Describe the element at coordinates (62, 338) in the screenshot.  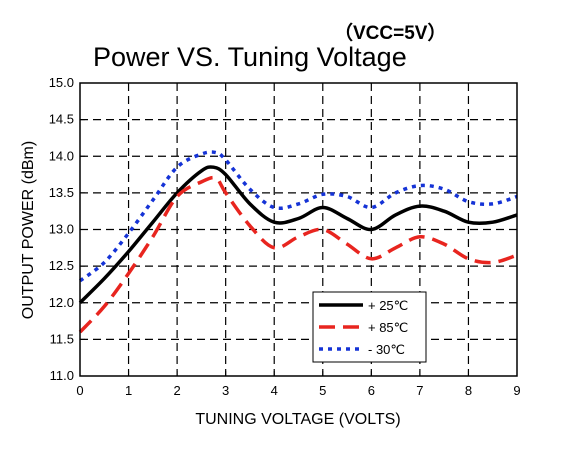
I see `y-tick-label: 11.5` at that location.